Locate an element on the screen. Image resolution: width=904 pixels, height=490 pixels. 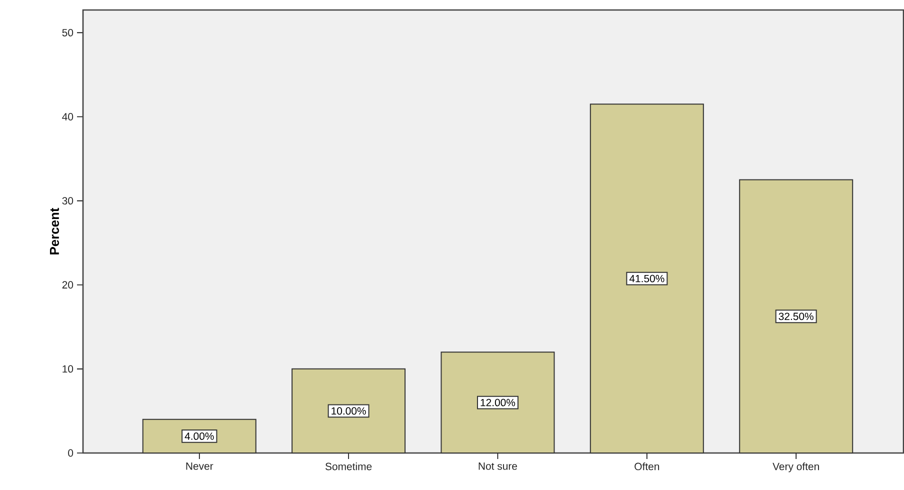
x-tick-label: Often is located at coordinates (647, 466).